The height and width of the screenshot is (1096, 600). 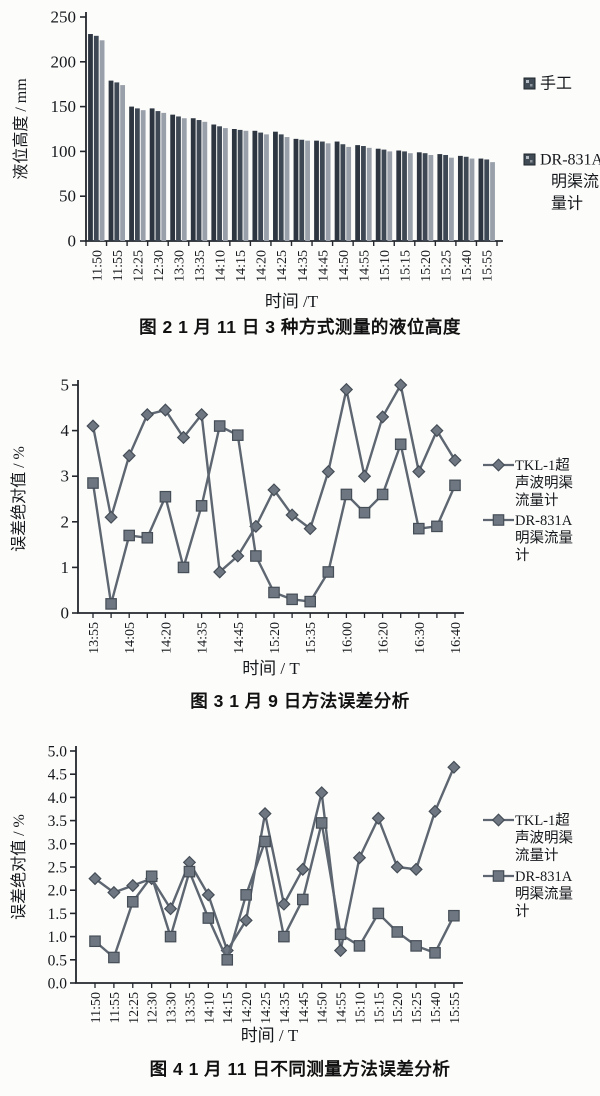 What do you see at coordinates (292, 301) in the screenshot?
I see `x-axis-title: 时间 /T` at bounding box center [292, 301].